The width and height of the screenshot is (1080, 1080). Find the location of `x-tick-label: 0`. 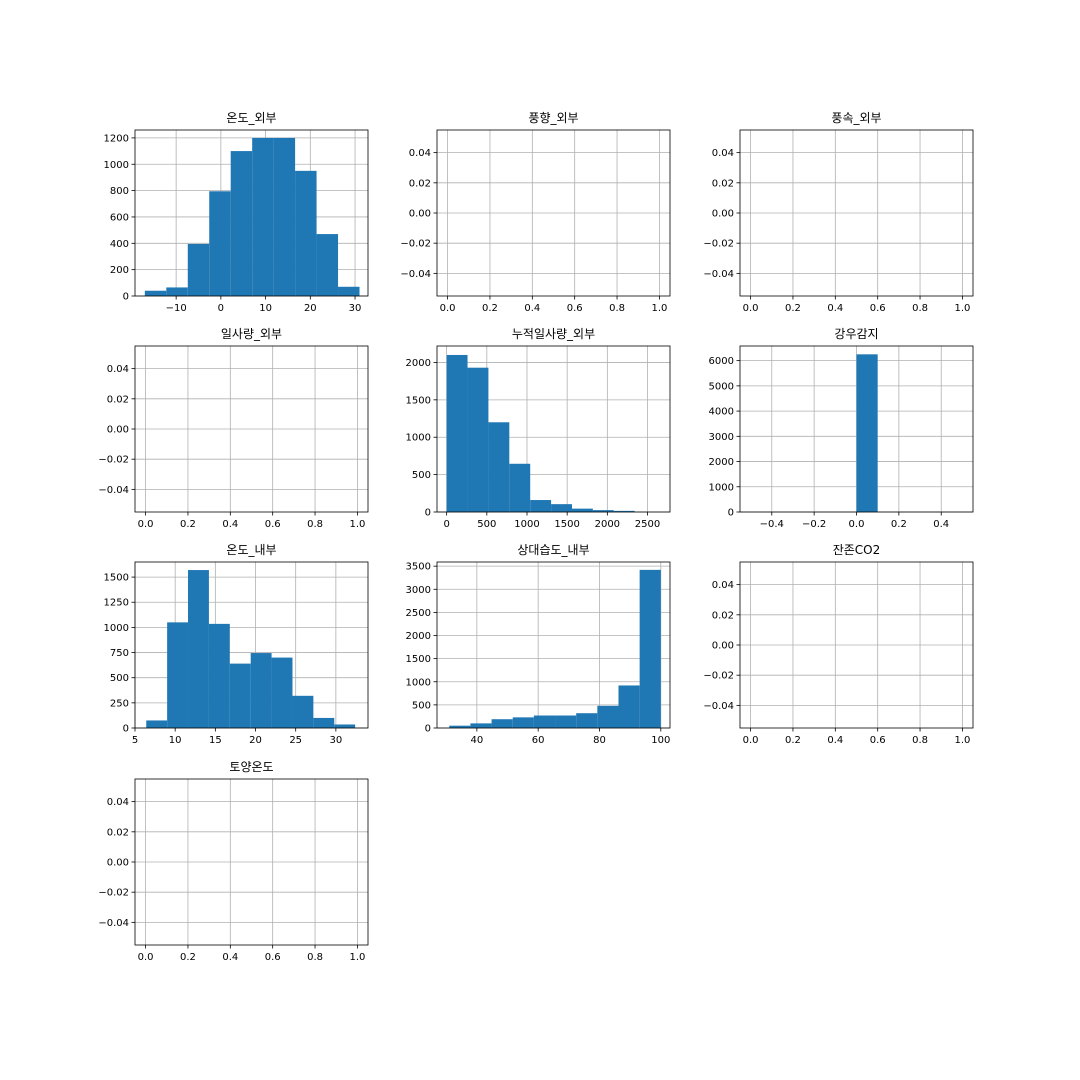

x-tick-label: 0 is located at coordinates (221, 308).